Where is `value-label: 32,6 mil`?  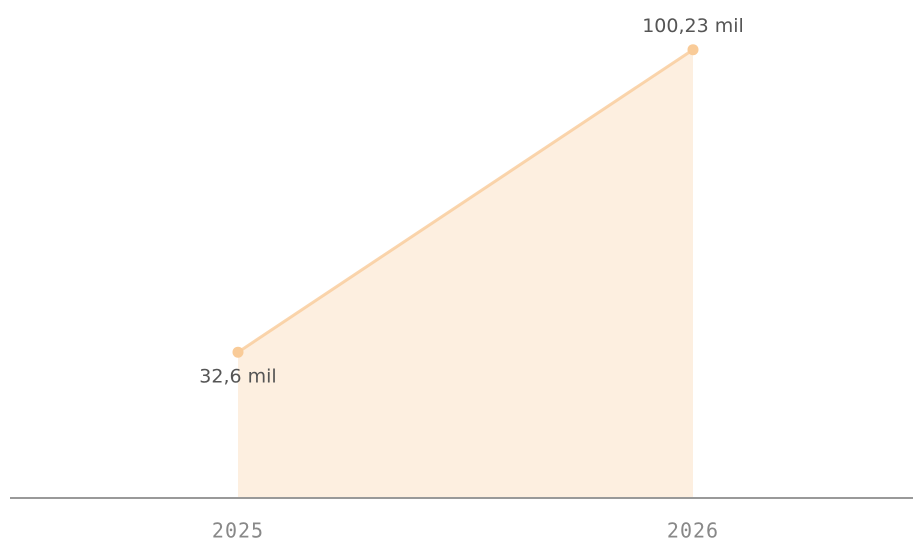 value-label: 32,6 mil is located at coordinates (237, 377).